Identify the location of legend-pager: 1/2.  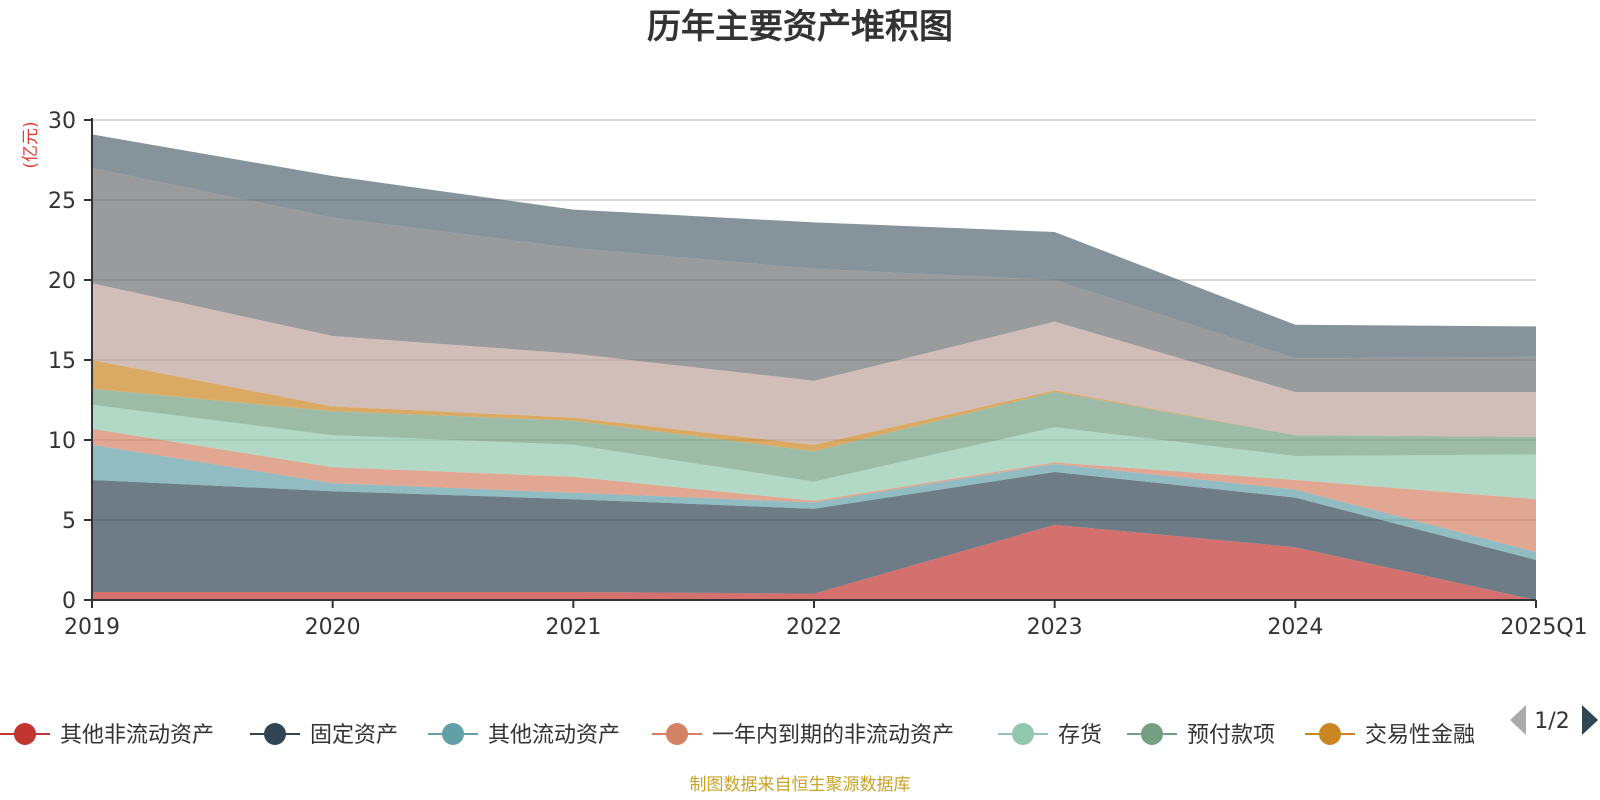
(1554, 720).